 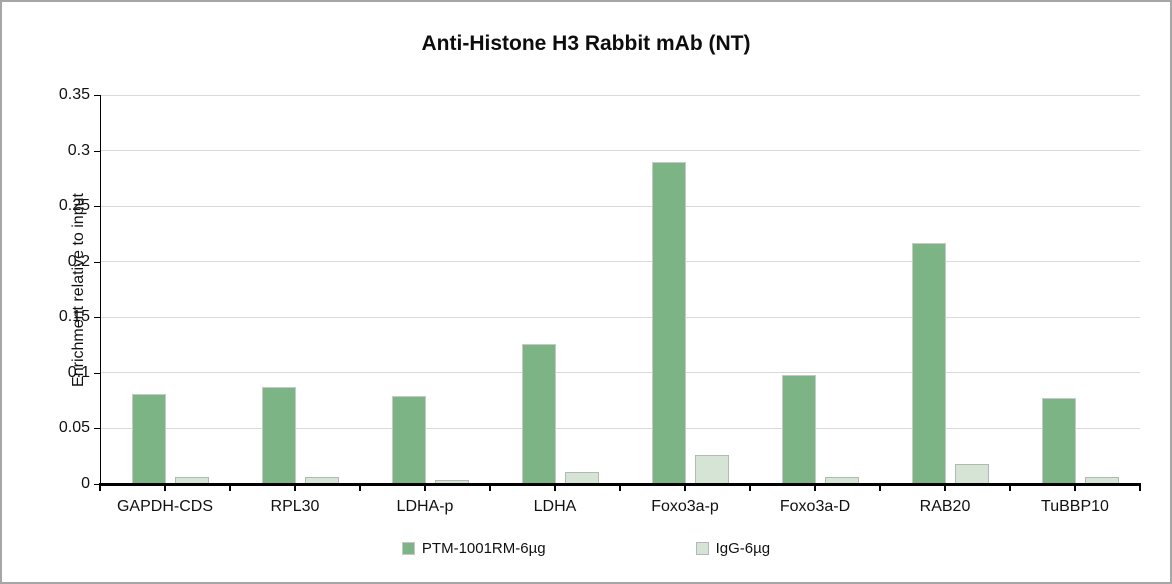 I want to click on y-axis-tick-label: 0.2, so click(x=78, y=261).